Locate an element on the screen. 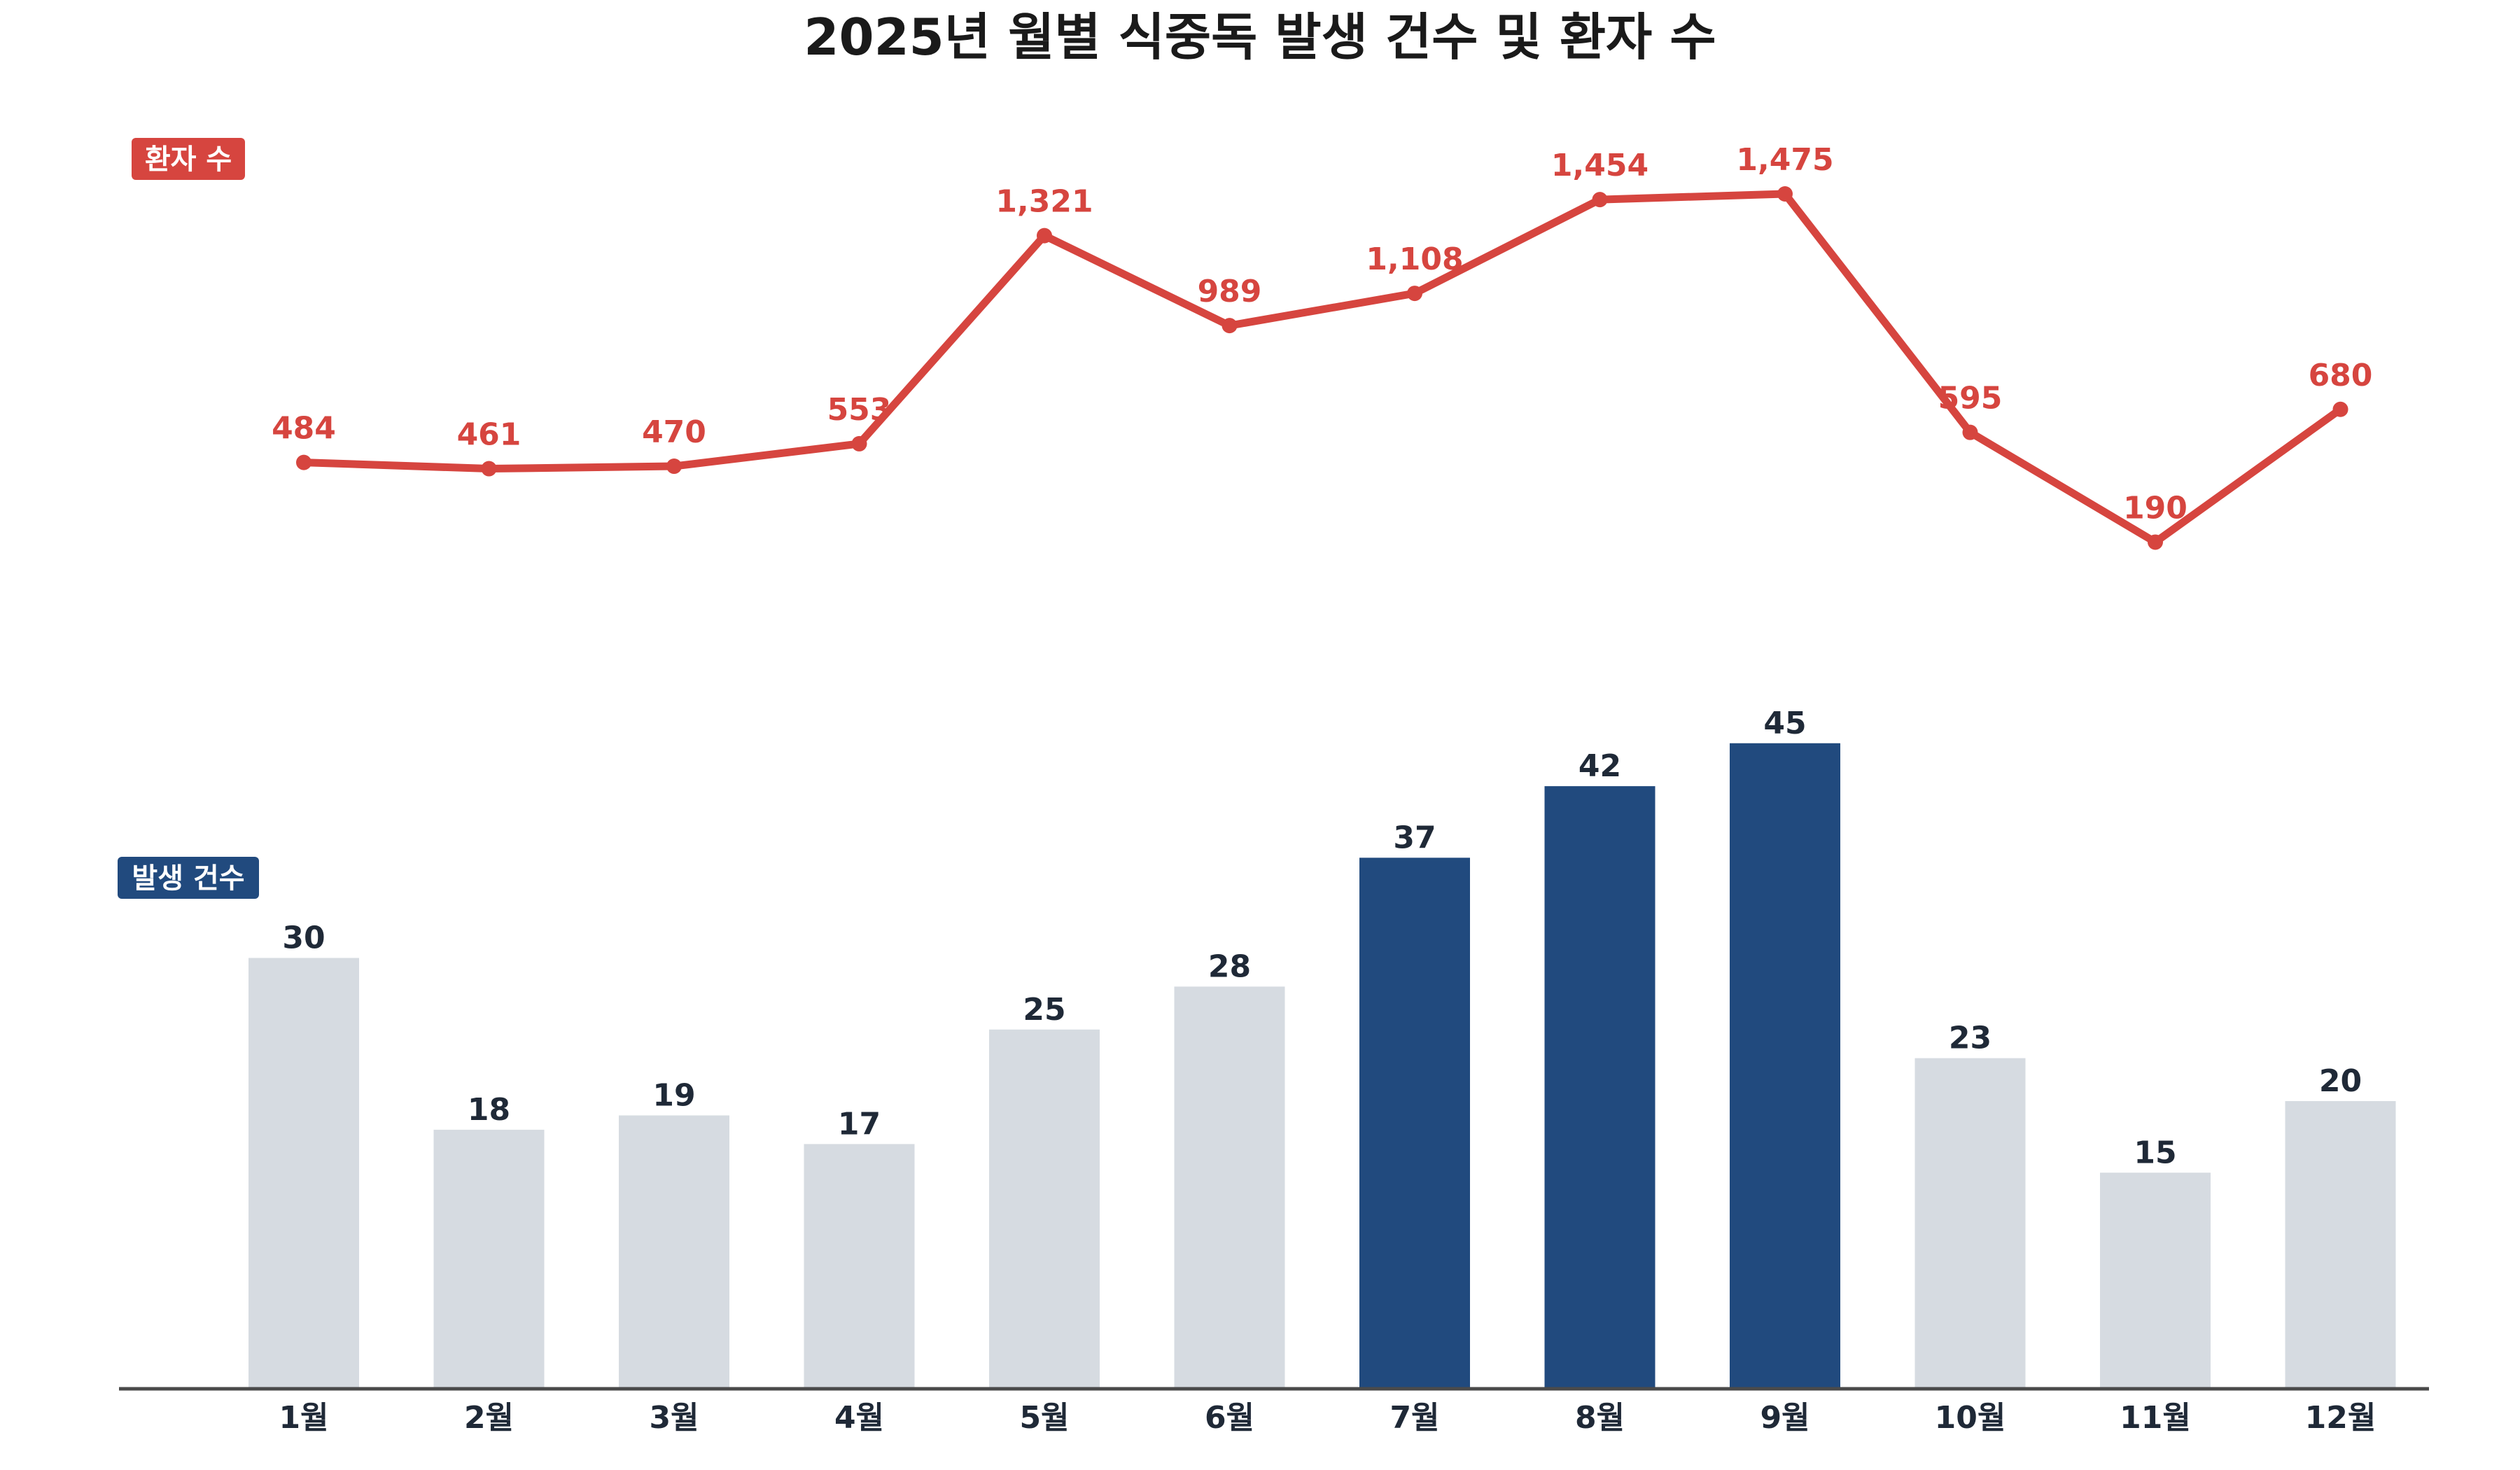 The width and height of the screenshot is (2520, 1470). bar-value-label-4: 17 is located at coordinates (859, 1124).